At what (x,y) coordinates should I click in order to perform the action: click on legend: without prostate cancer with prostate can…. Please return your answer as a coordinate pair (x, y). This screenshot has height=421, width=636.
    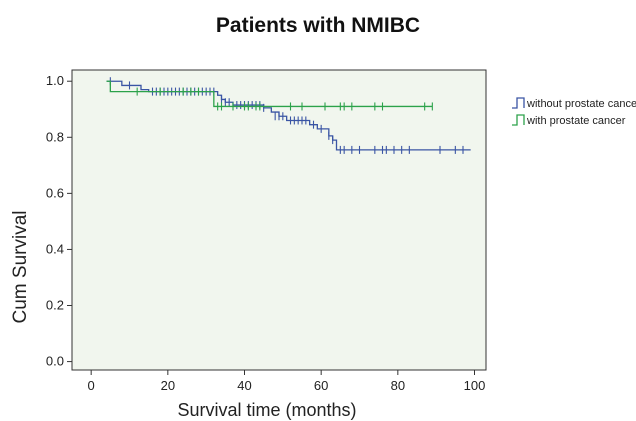
    Looking at the image, I should click on (574, 112).